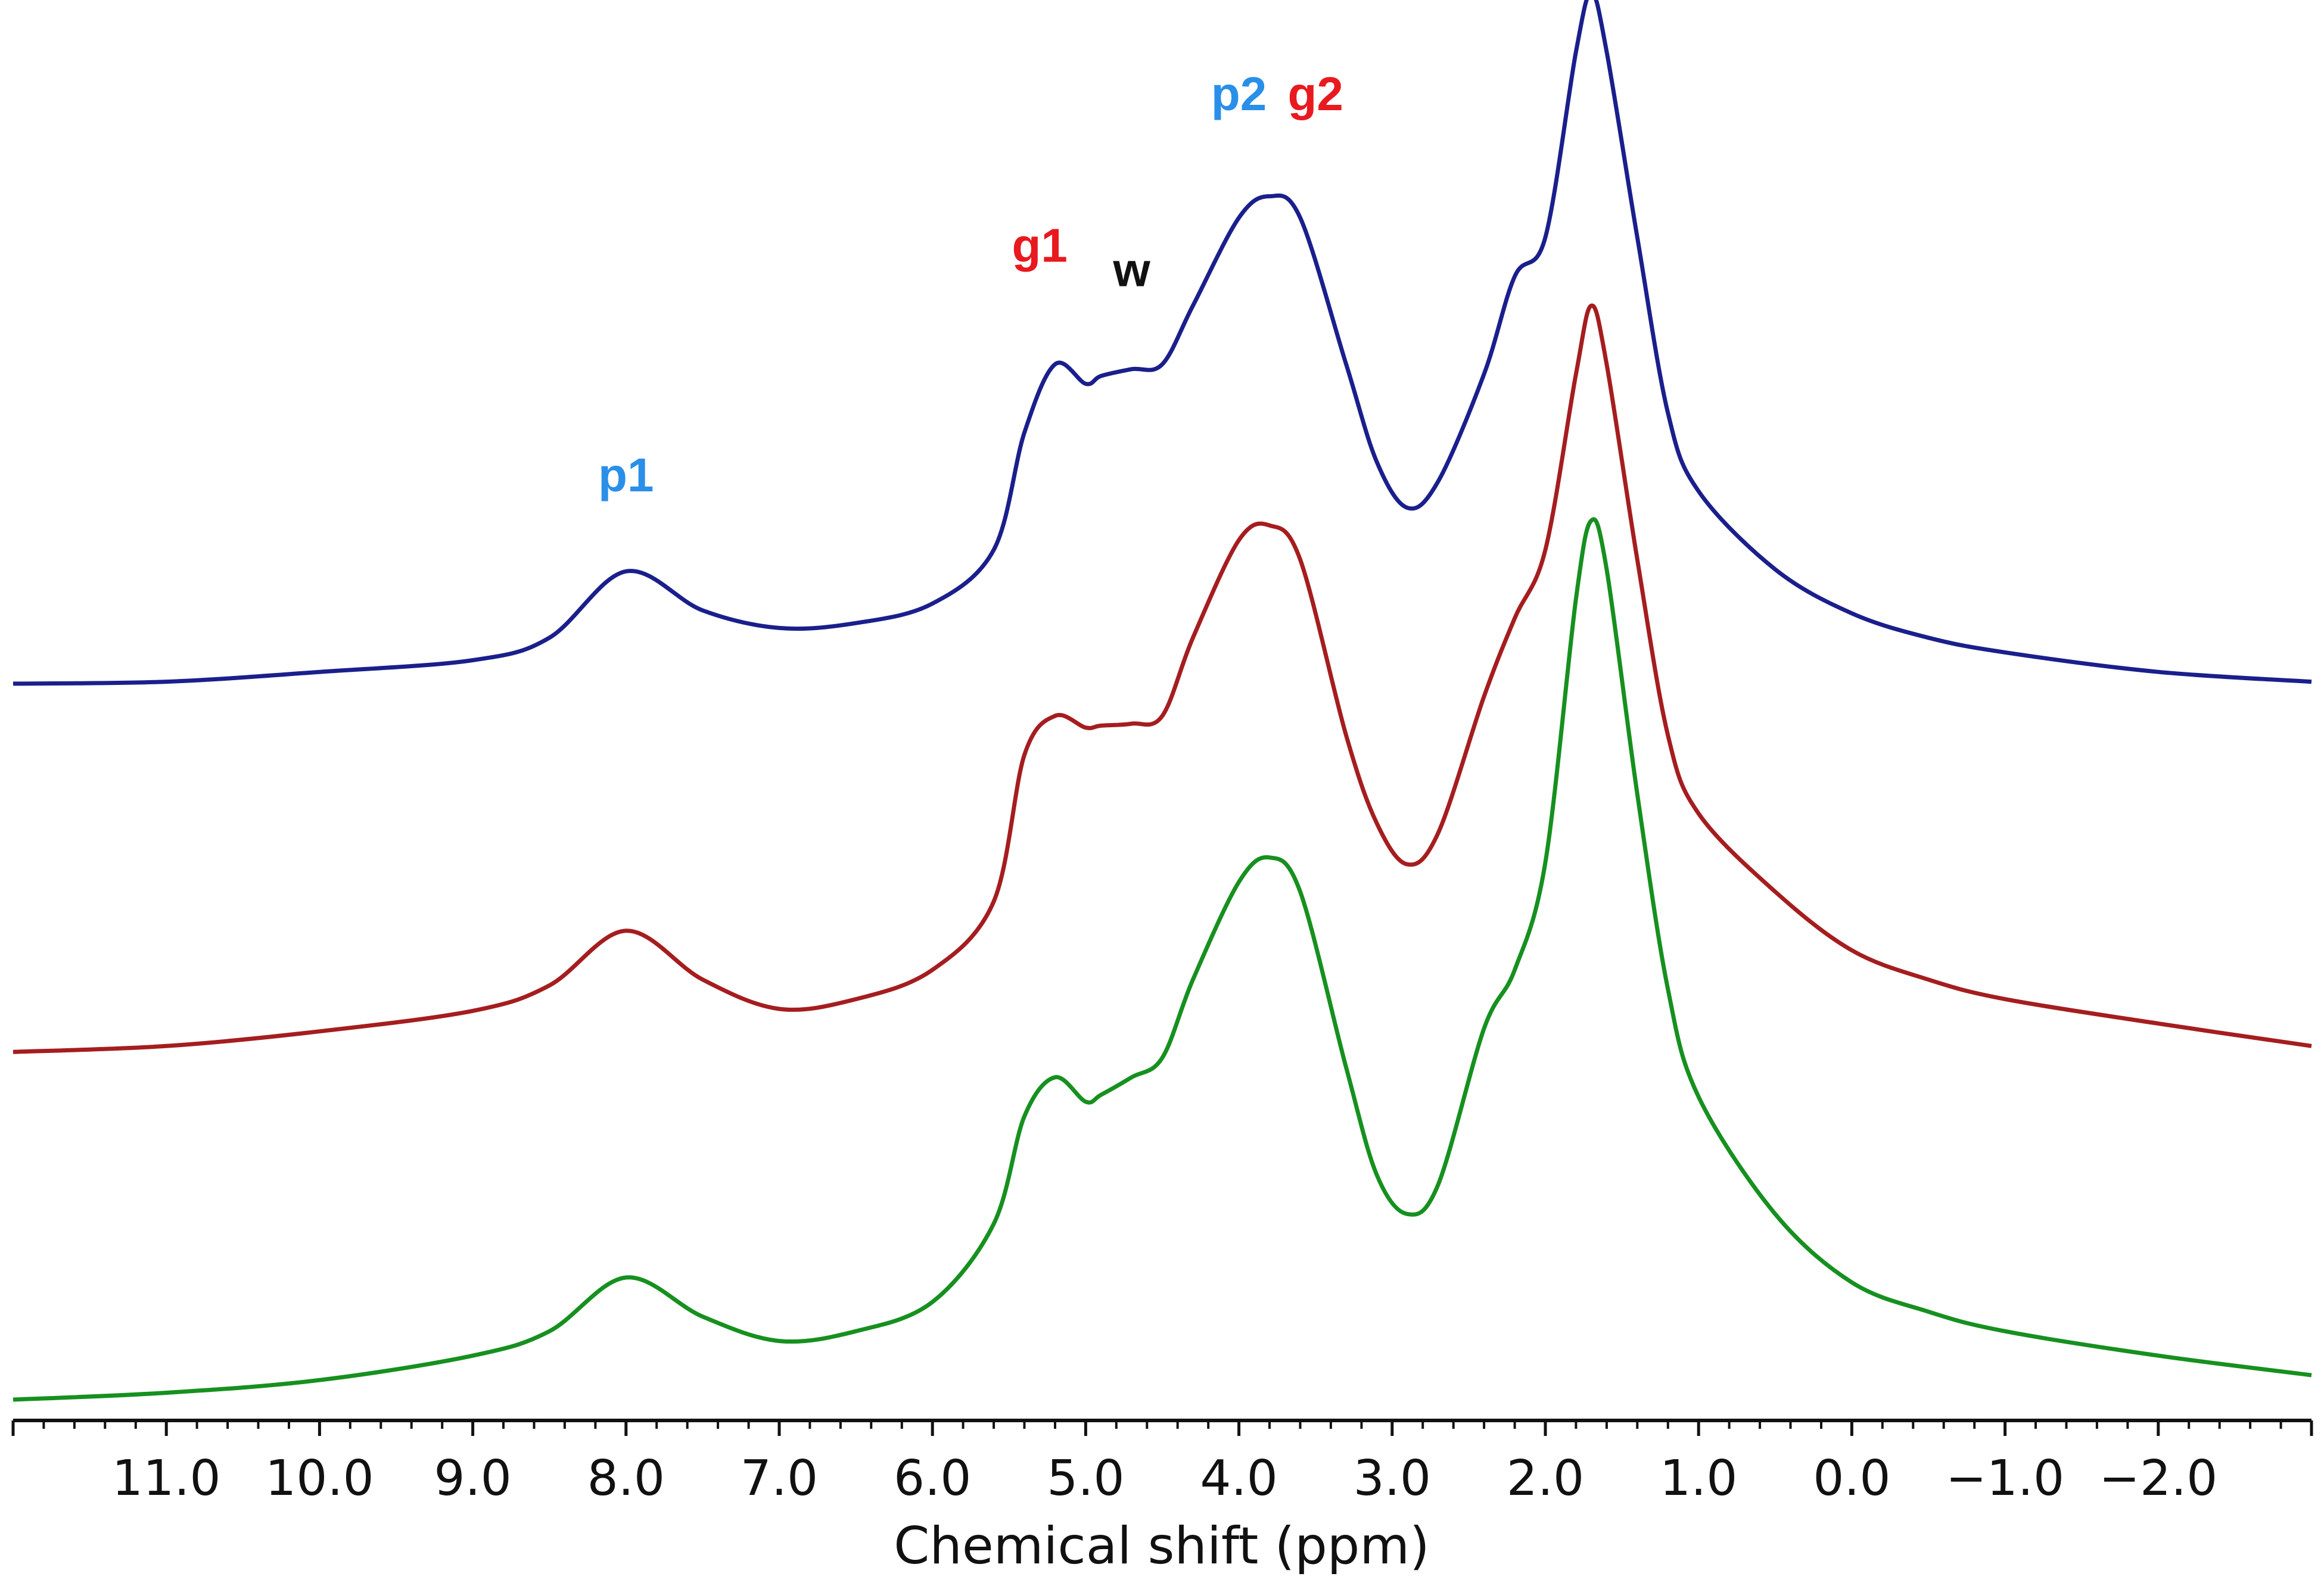  What do you see at coordinates (779, 1478) in the screenshot?
I see `x-tick-label: 7.0` at bounding box center [779, 1478].